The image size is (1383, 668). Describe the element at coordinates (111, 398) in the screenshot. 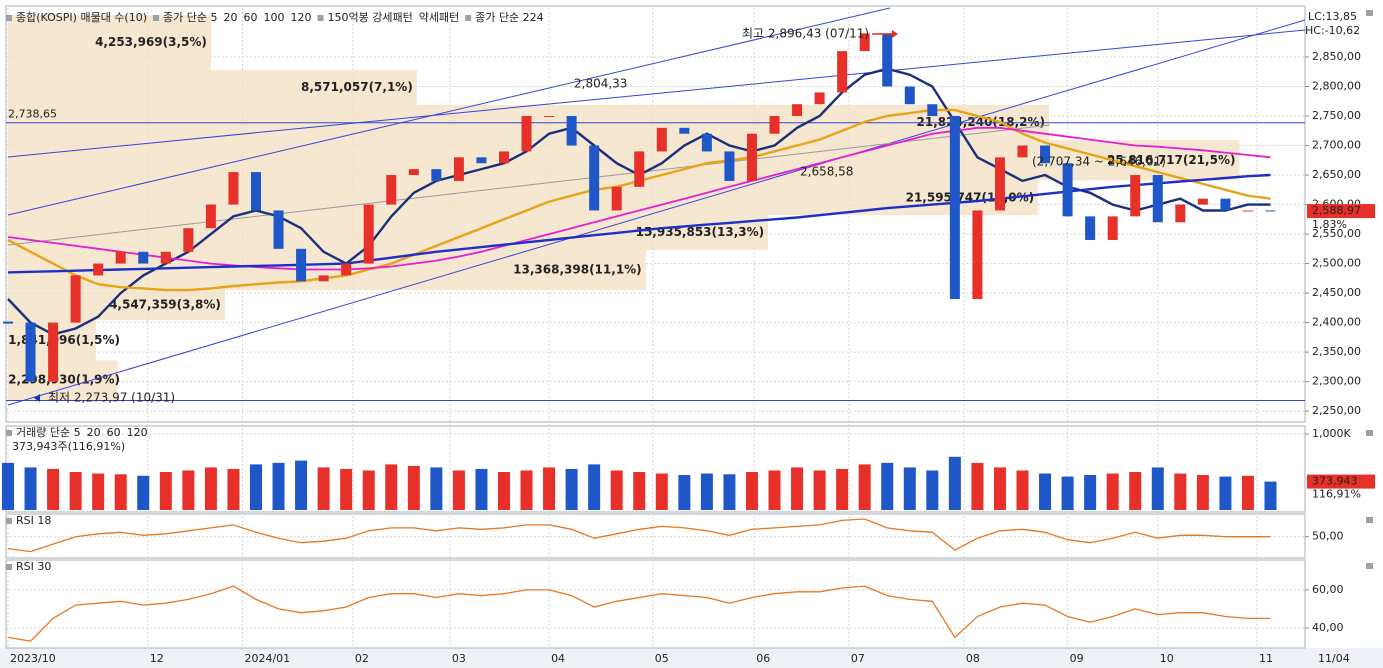

I see `annotation: 최저 2,273,97 (10/31)` at that location.